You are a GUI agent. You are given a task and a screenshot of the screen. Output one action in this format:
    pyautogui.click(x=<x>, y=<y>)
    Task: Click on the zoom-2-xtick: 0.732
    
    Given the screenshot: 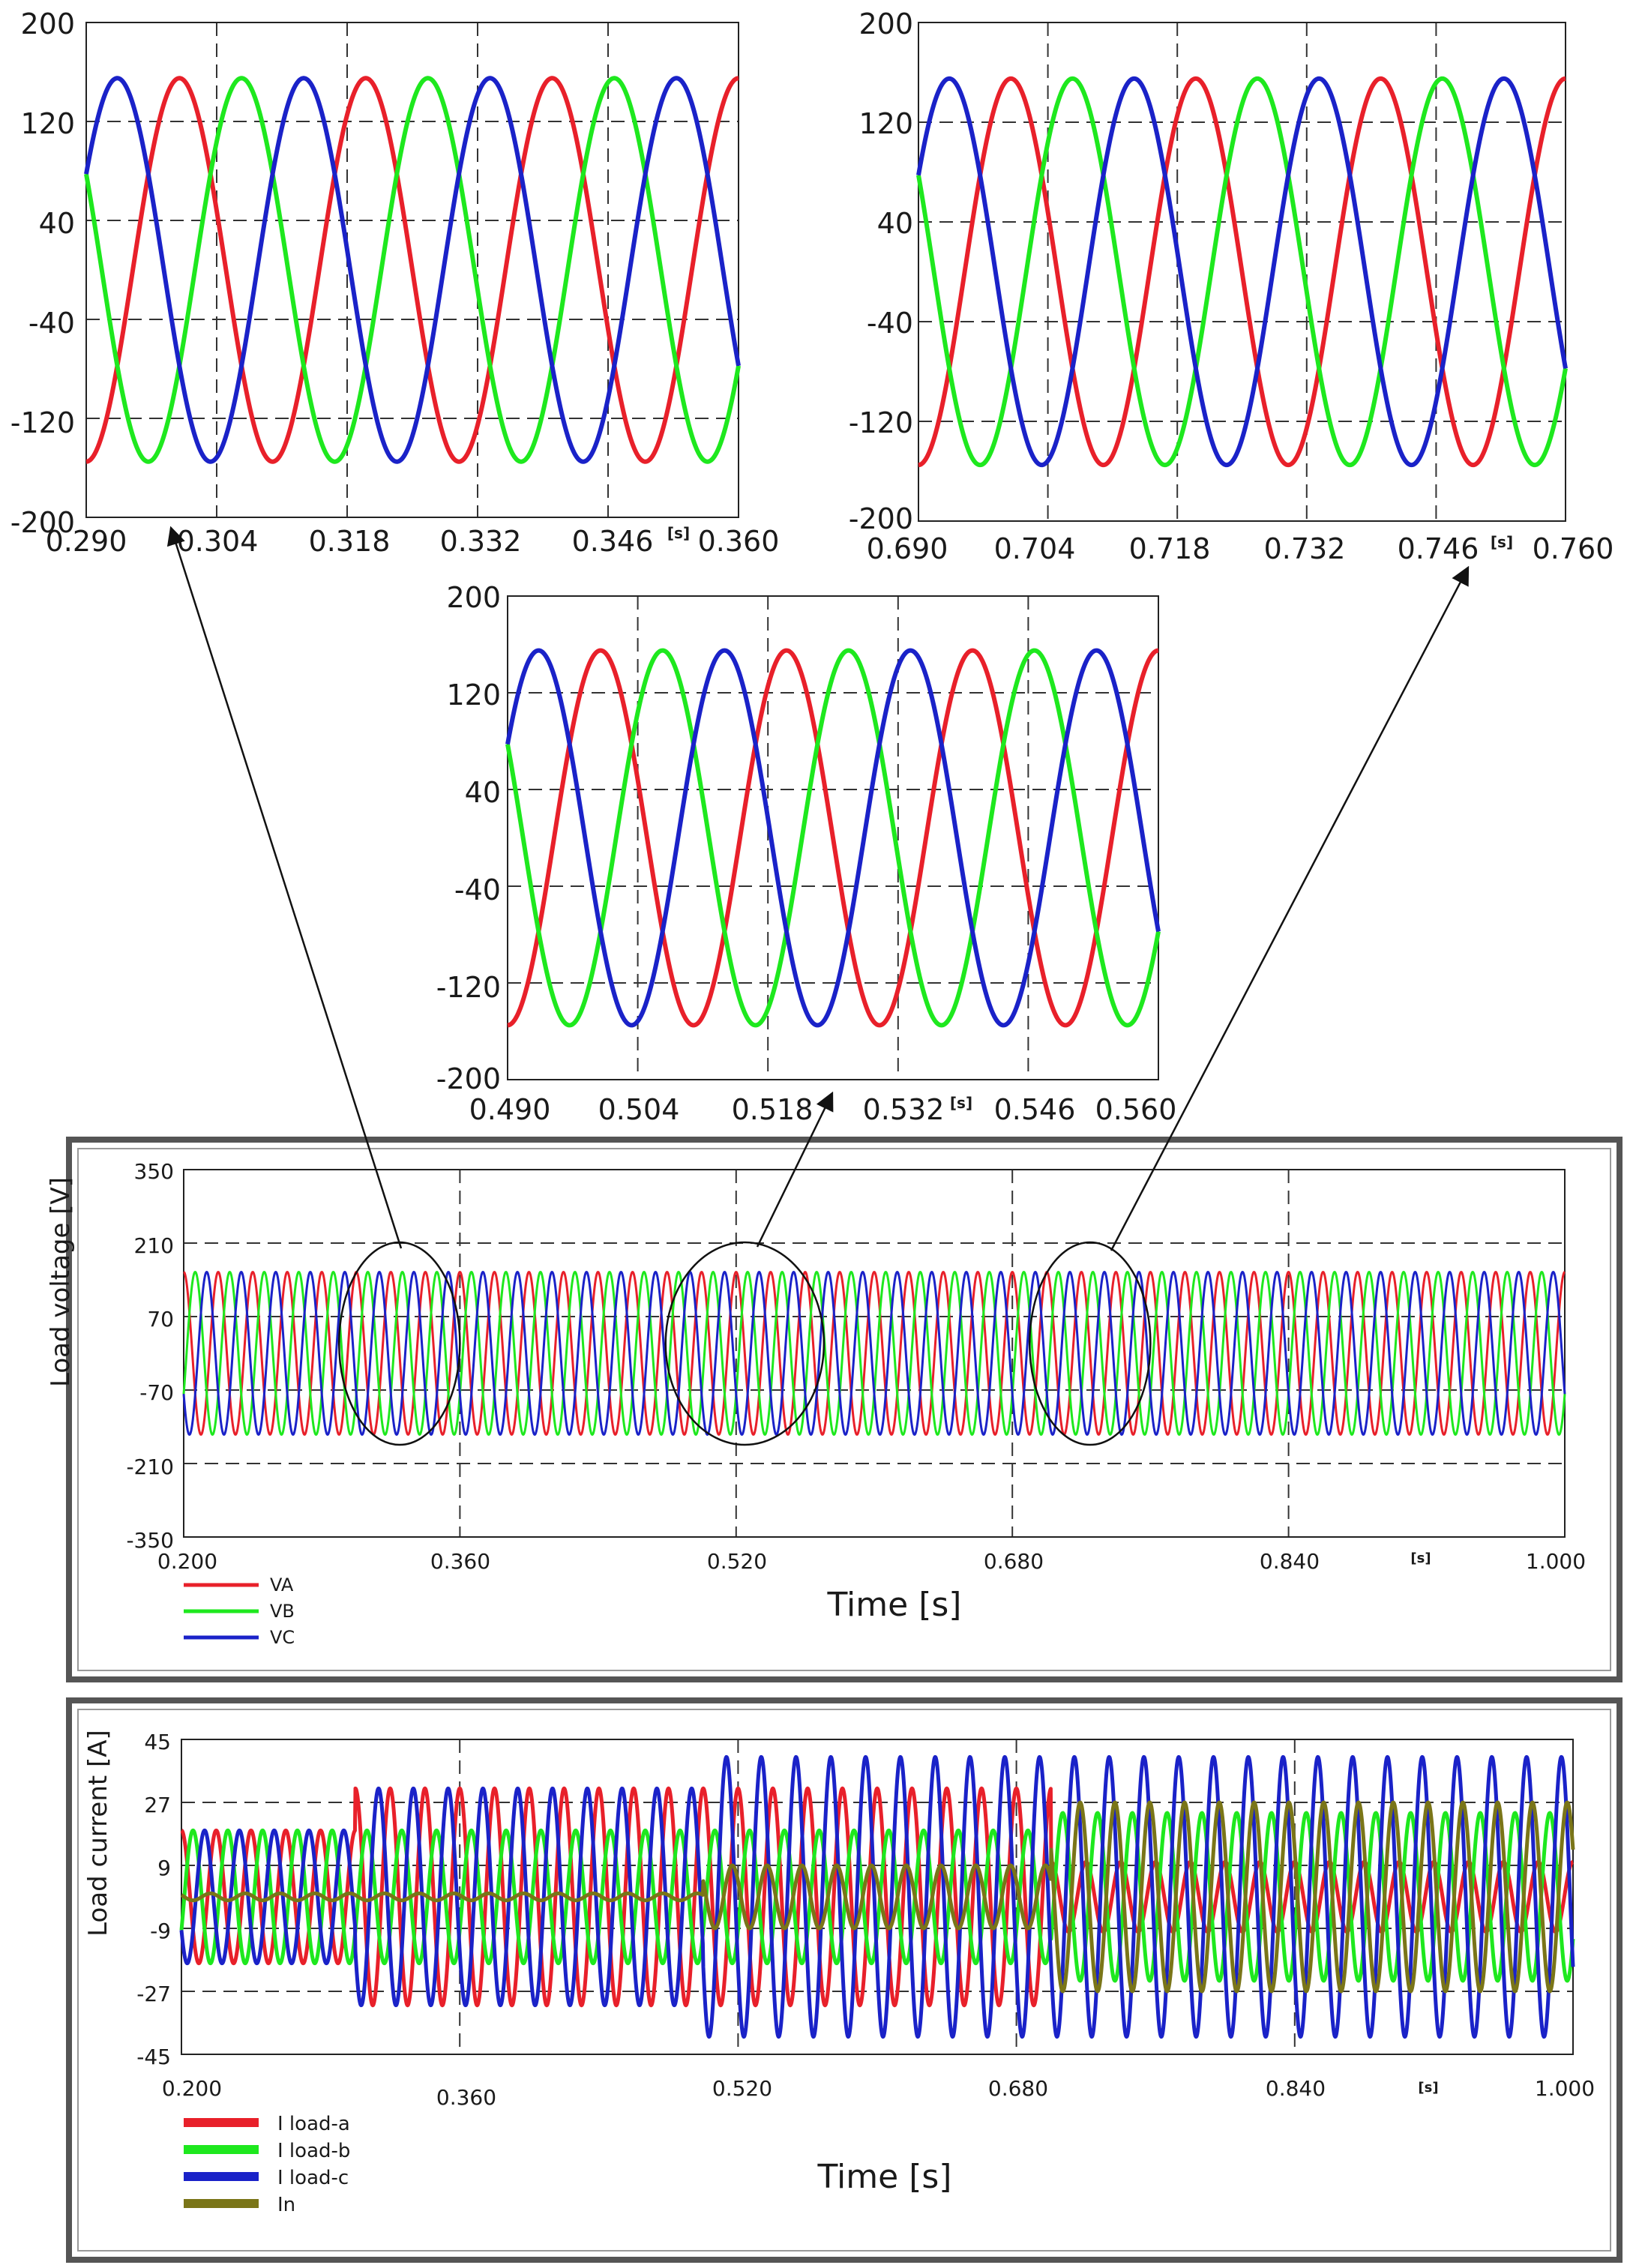 What is the action you would take?
    pyautogui.click(x=1305, y=548)
    